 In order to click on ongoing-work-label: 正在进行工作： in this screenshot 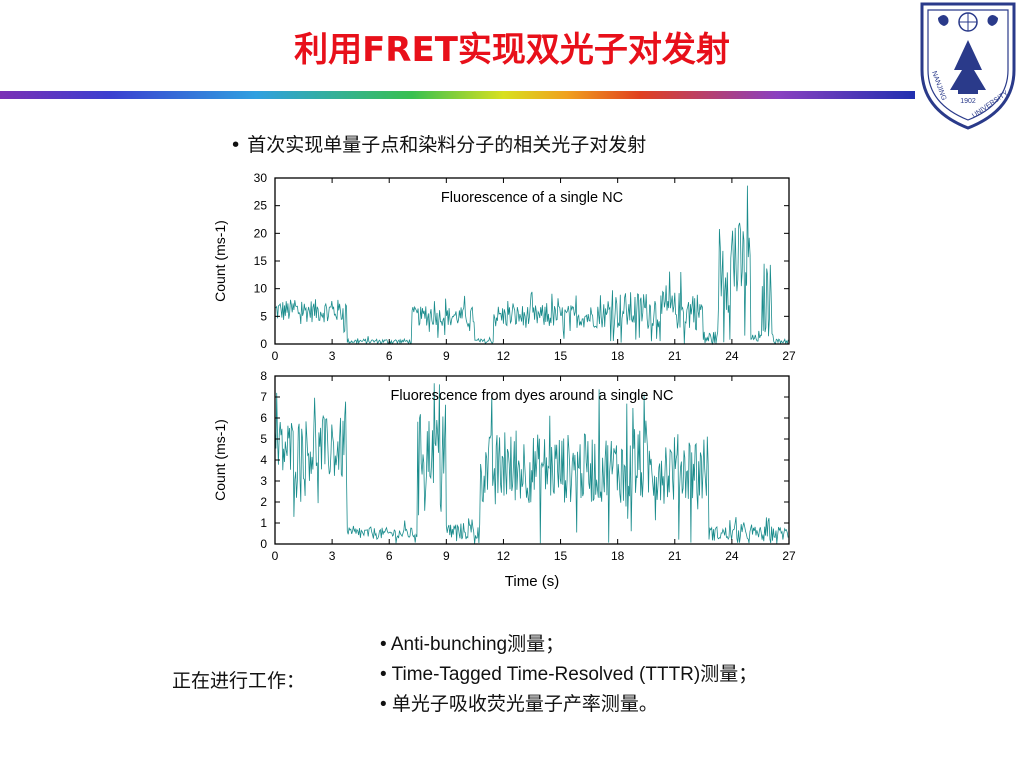, I will do `click(239, 681)`.